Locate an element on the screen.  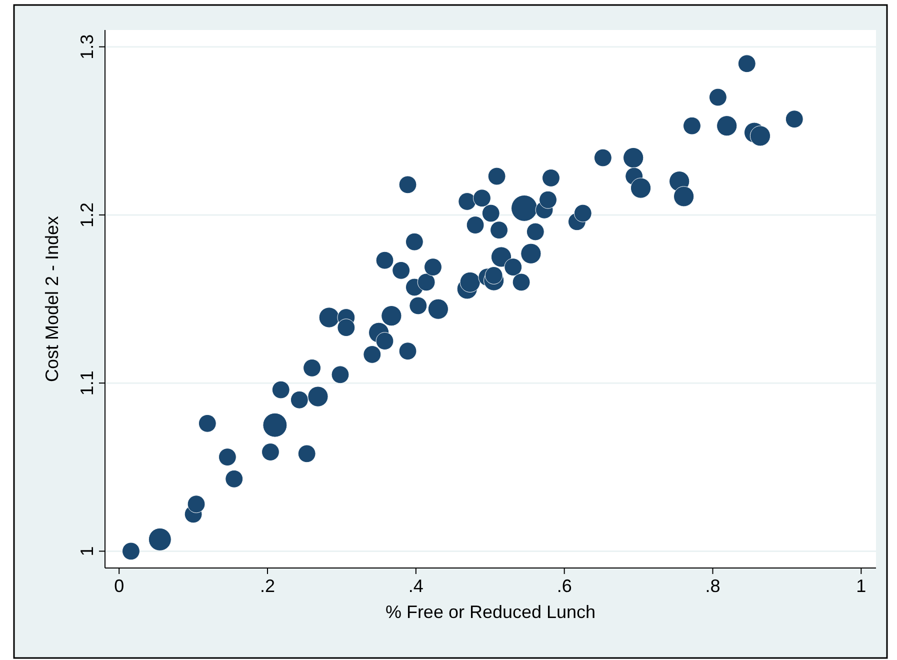
x-tick-label: 0 is located at coordinates (119, 586).